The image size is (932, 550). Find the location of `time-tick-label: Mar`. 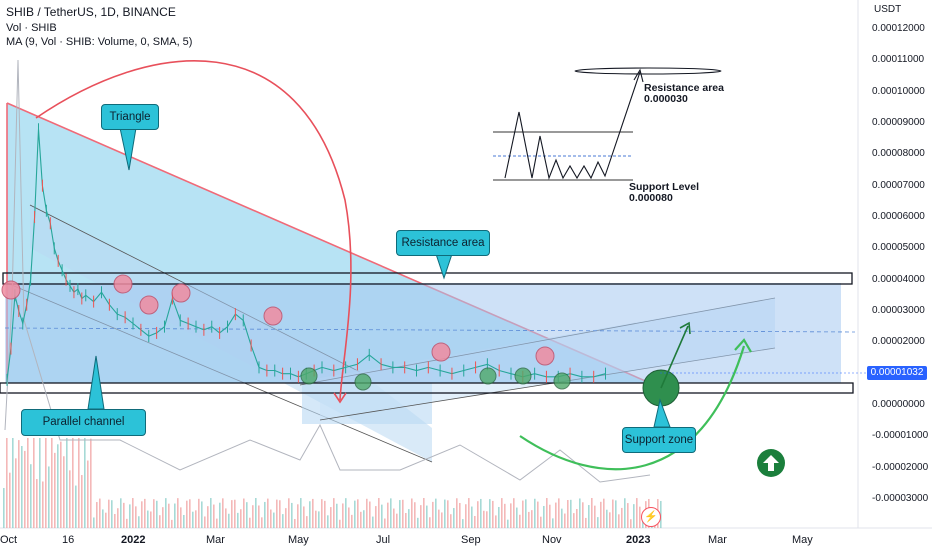

time-tick-label: Mar is located at coordinates (215, 540).